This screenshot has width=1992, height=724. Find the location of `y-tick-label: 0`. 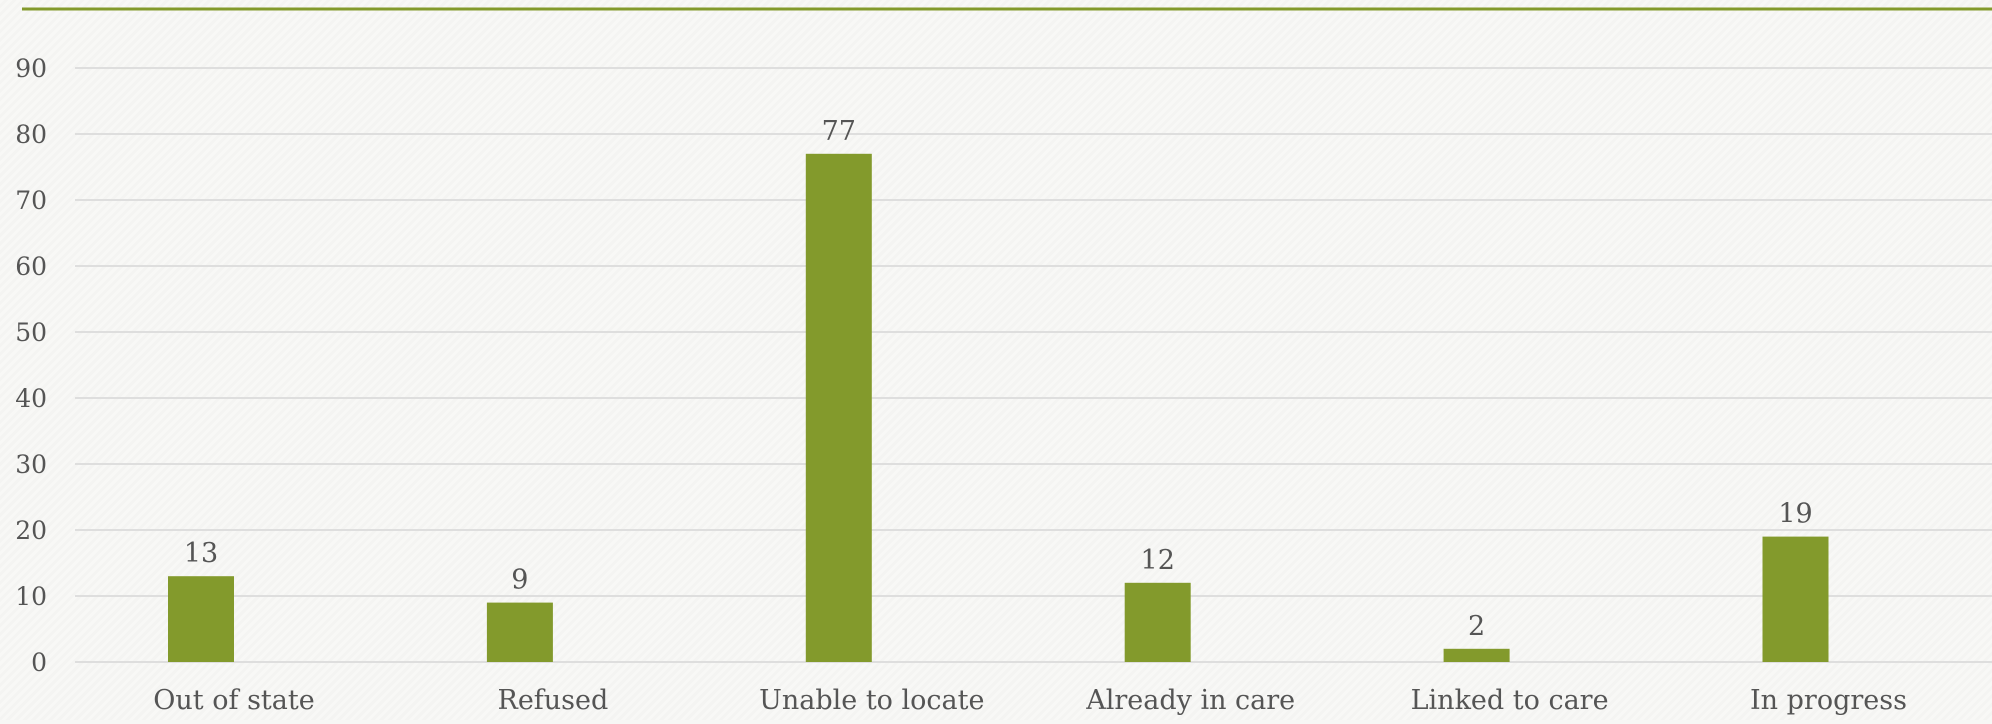

y-tick-label: 0 is located at coordinates (39, 662).